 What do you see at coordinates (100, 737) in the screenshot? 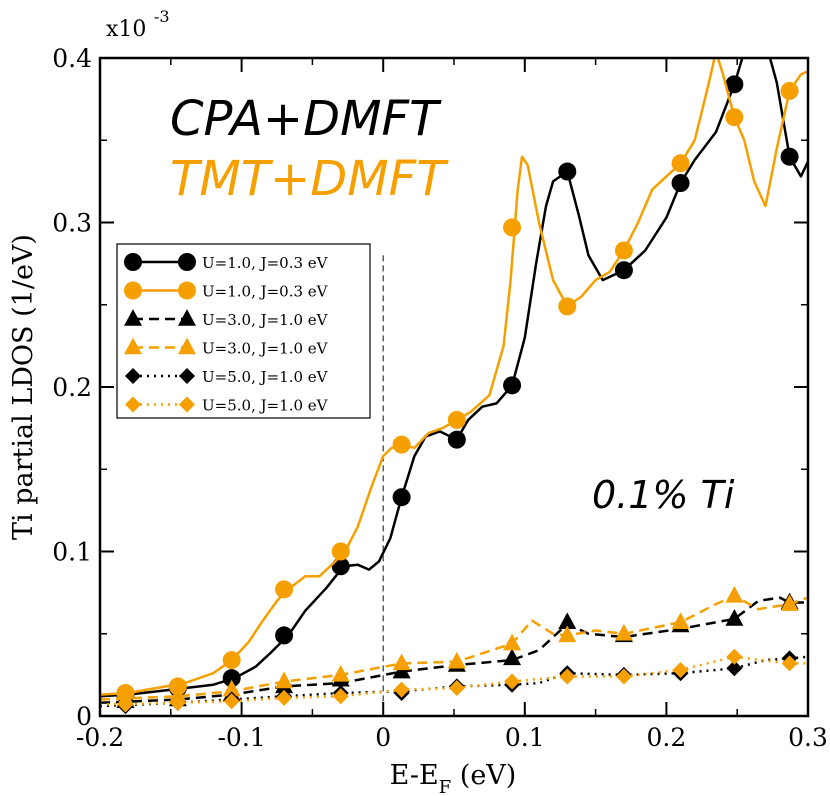
I see `x-tick-label: -0.2` at bounding box center [100, 737].